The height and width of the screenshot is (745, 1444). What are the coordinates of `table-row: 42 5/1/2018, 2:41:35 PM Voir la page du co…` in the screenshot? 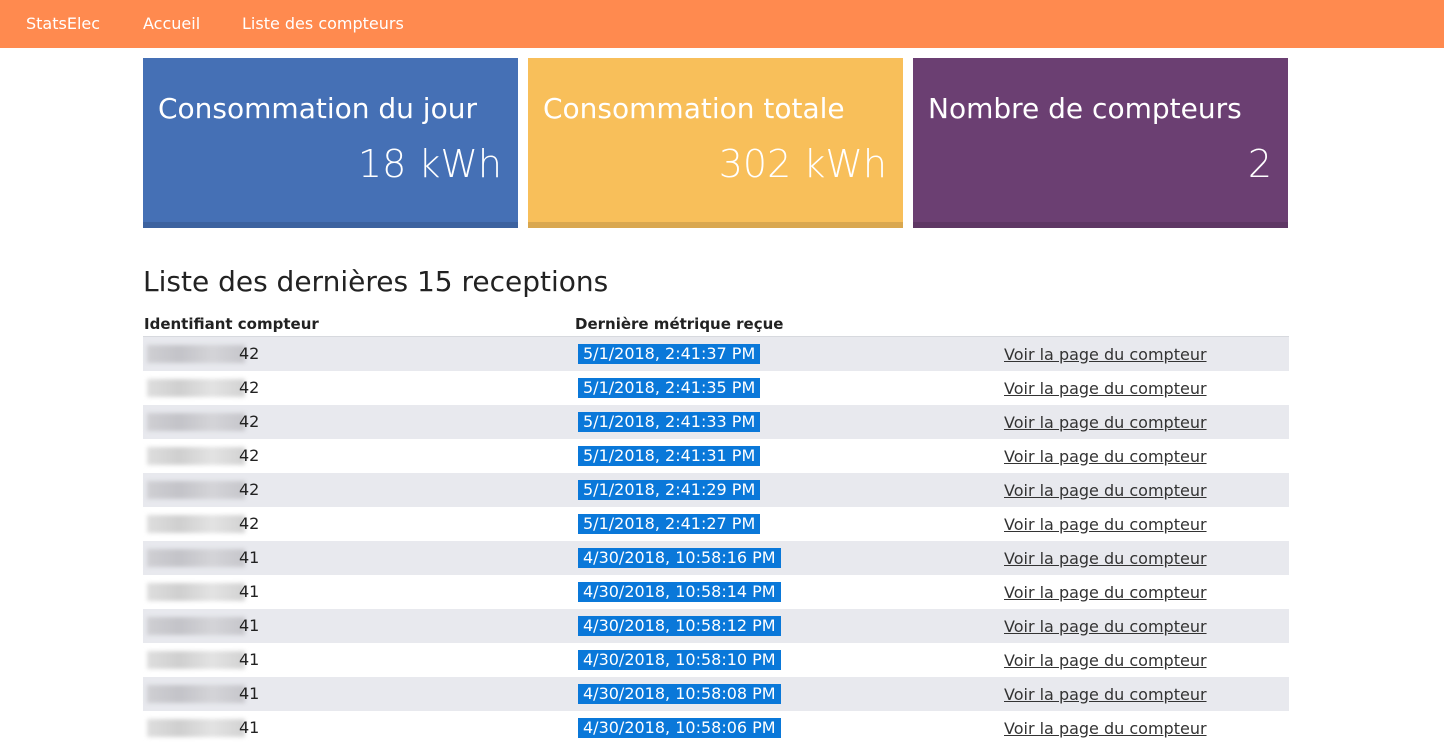 It's located at (716, 388).